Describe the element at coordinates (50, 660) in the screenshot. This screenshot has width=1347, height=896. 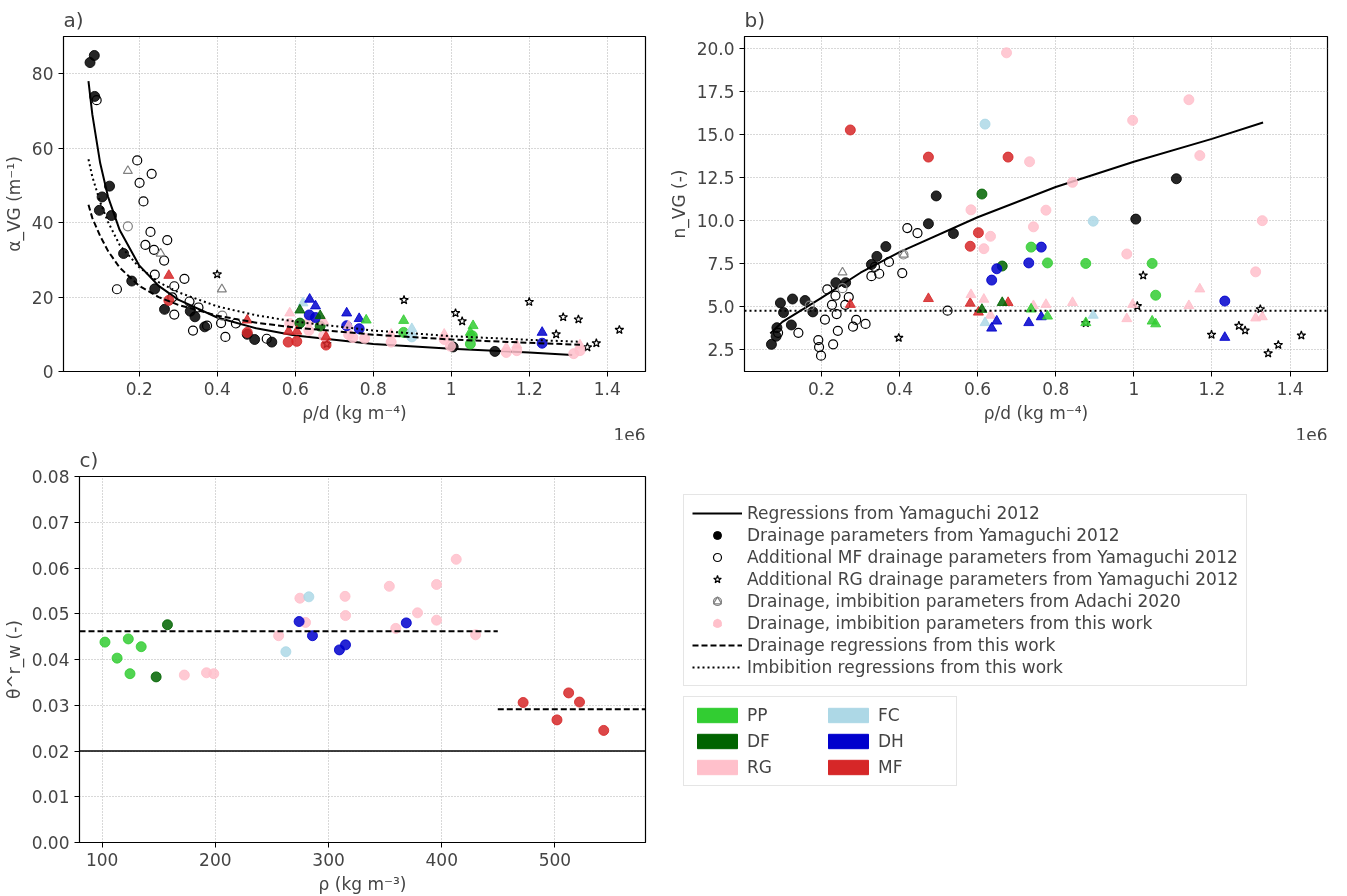
I see `y-tick-label: 0.04` at that location.